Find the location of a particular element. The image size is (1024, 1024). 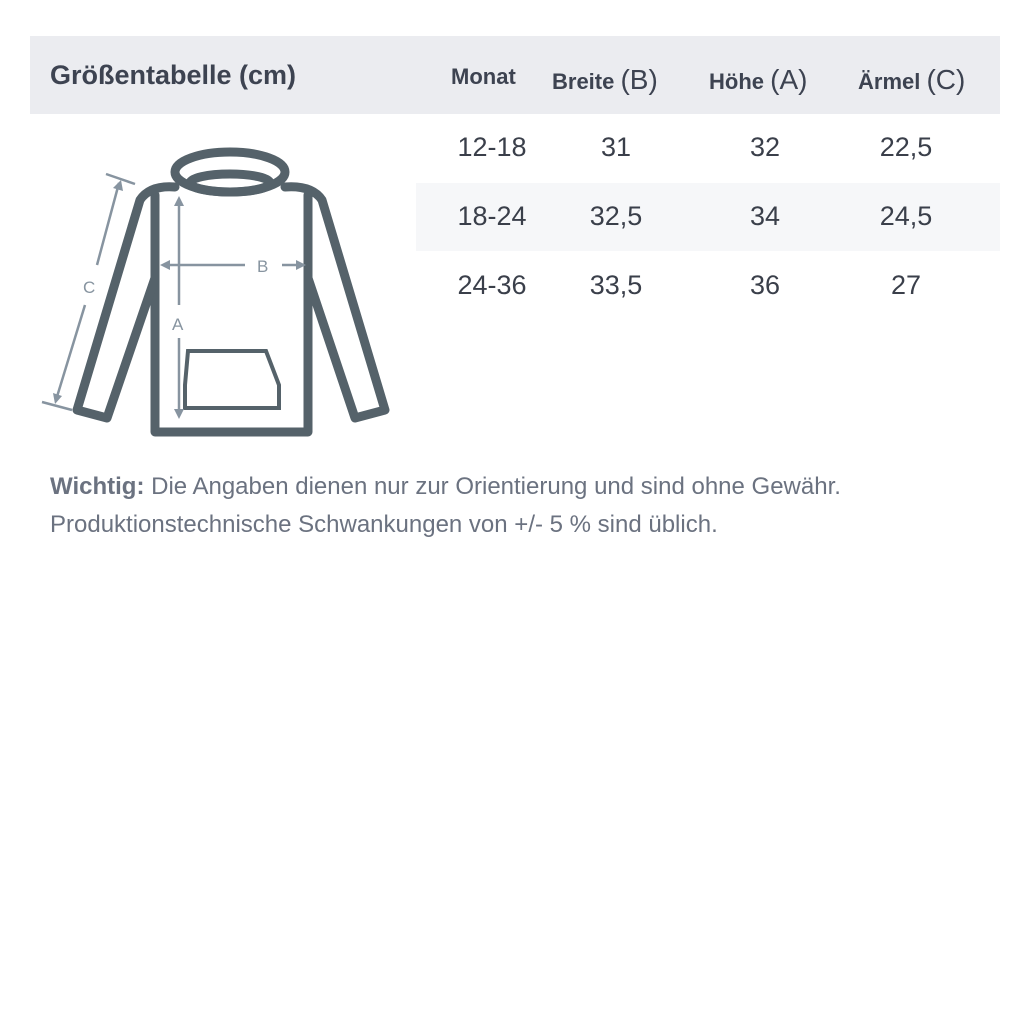

cell-sleeve: 24,5 is located at coordinates (906, 216).